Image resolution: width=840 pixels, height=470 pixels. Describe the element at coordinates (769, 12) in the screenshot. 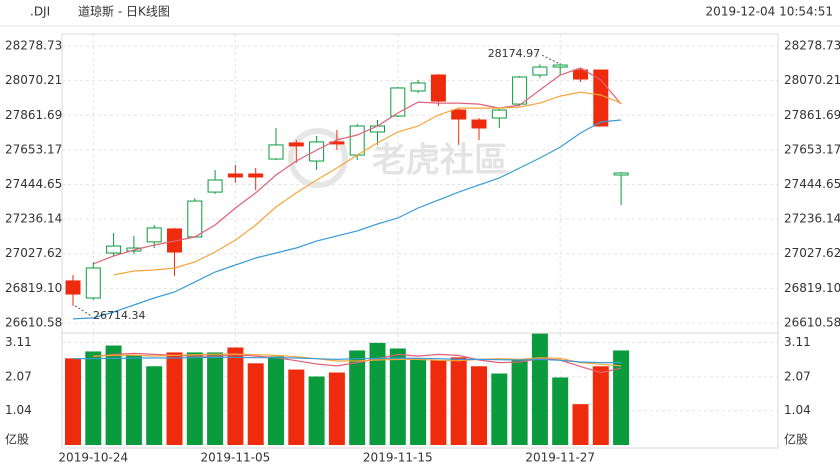

I see `timestamp: 2019-12-04 10:54:51` at that location.